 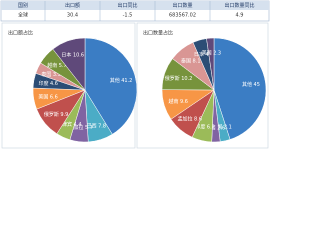 I want to click on slice-label-value: 4.6, so click(x=54, y=84).